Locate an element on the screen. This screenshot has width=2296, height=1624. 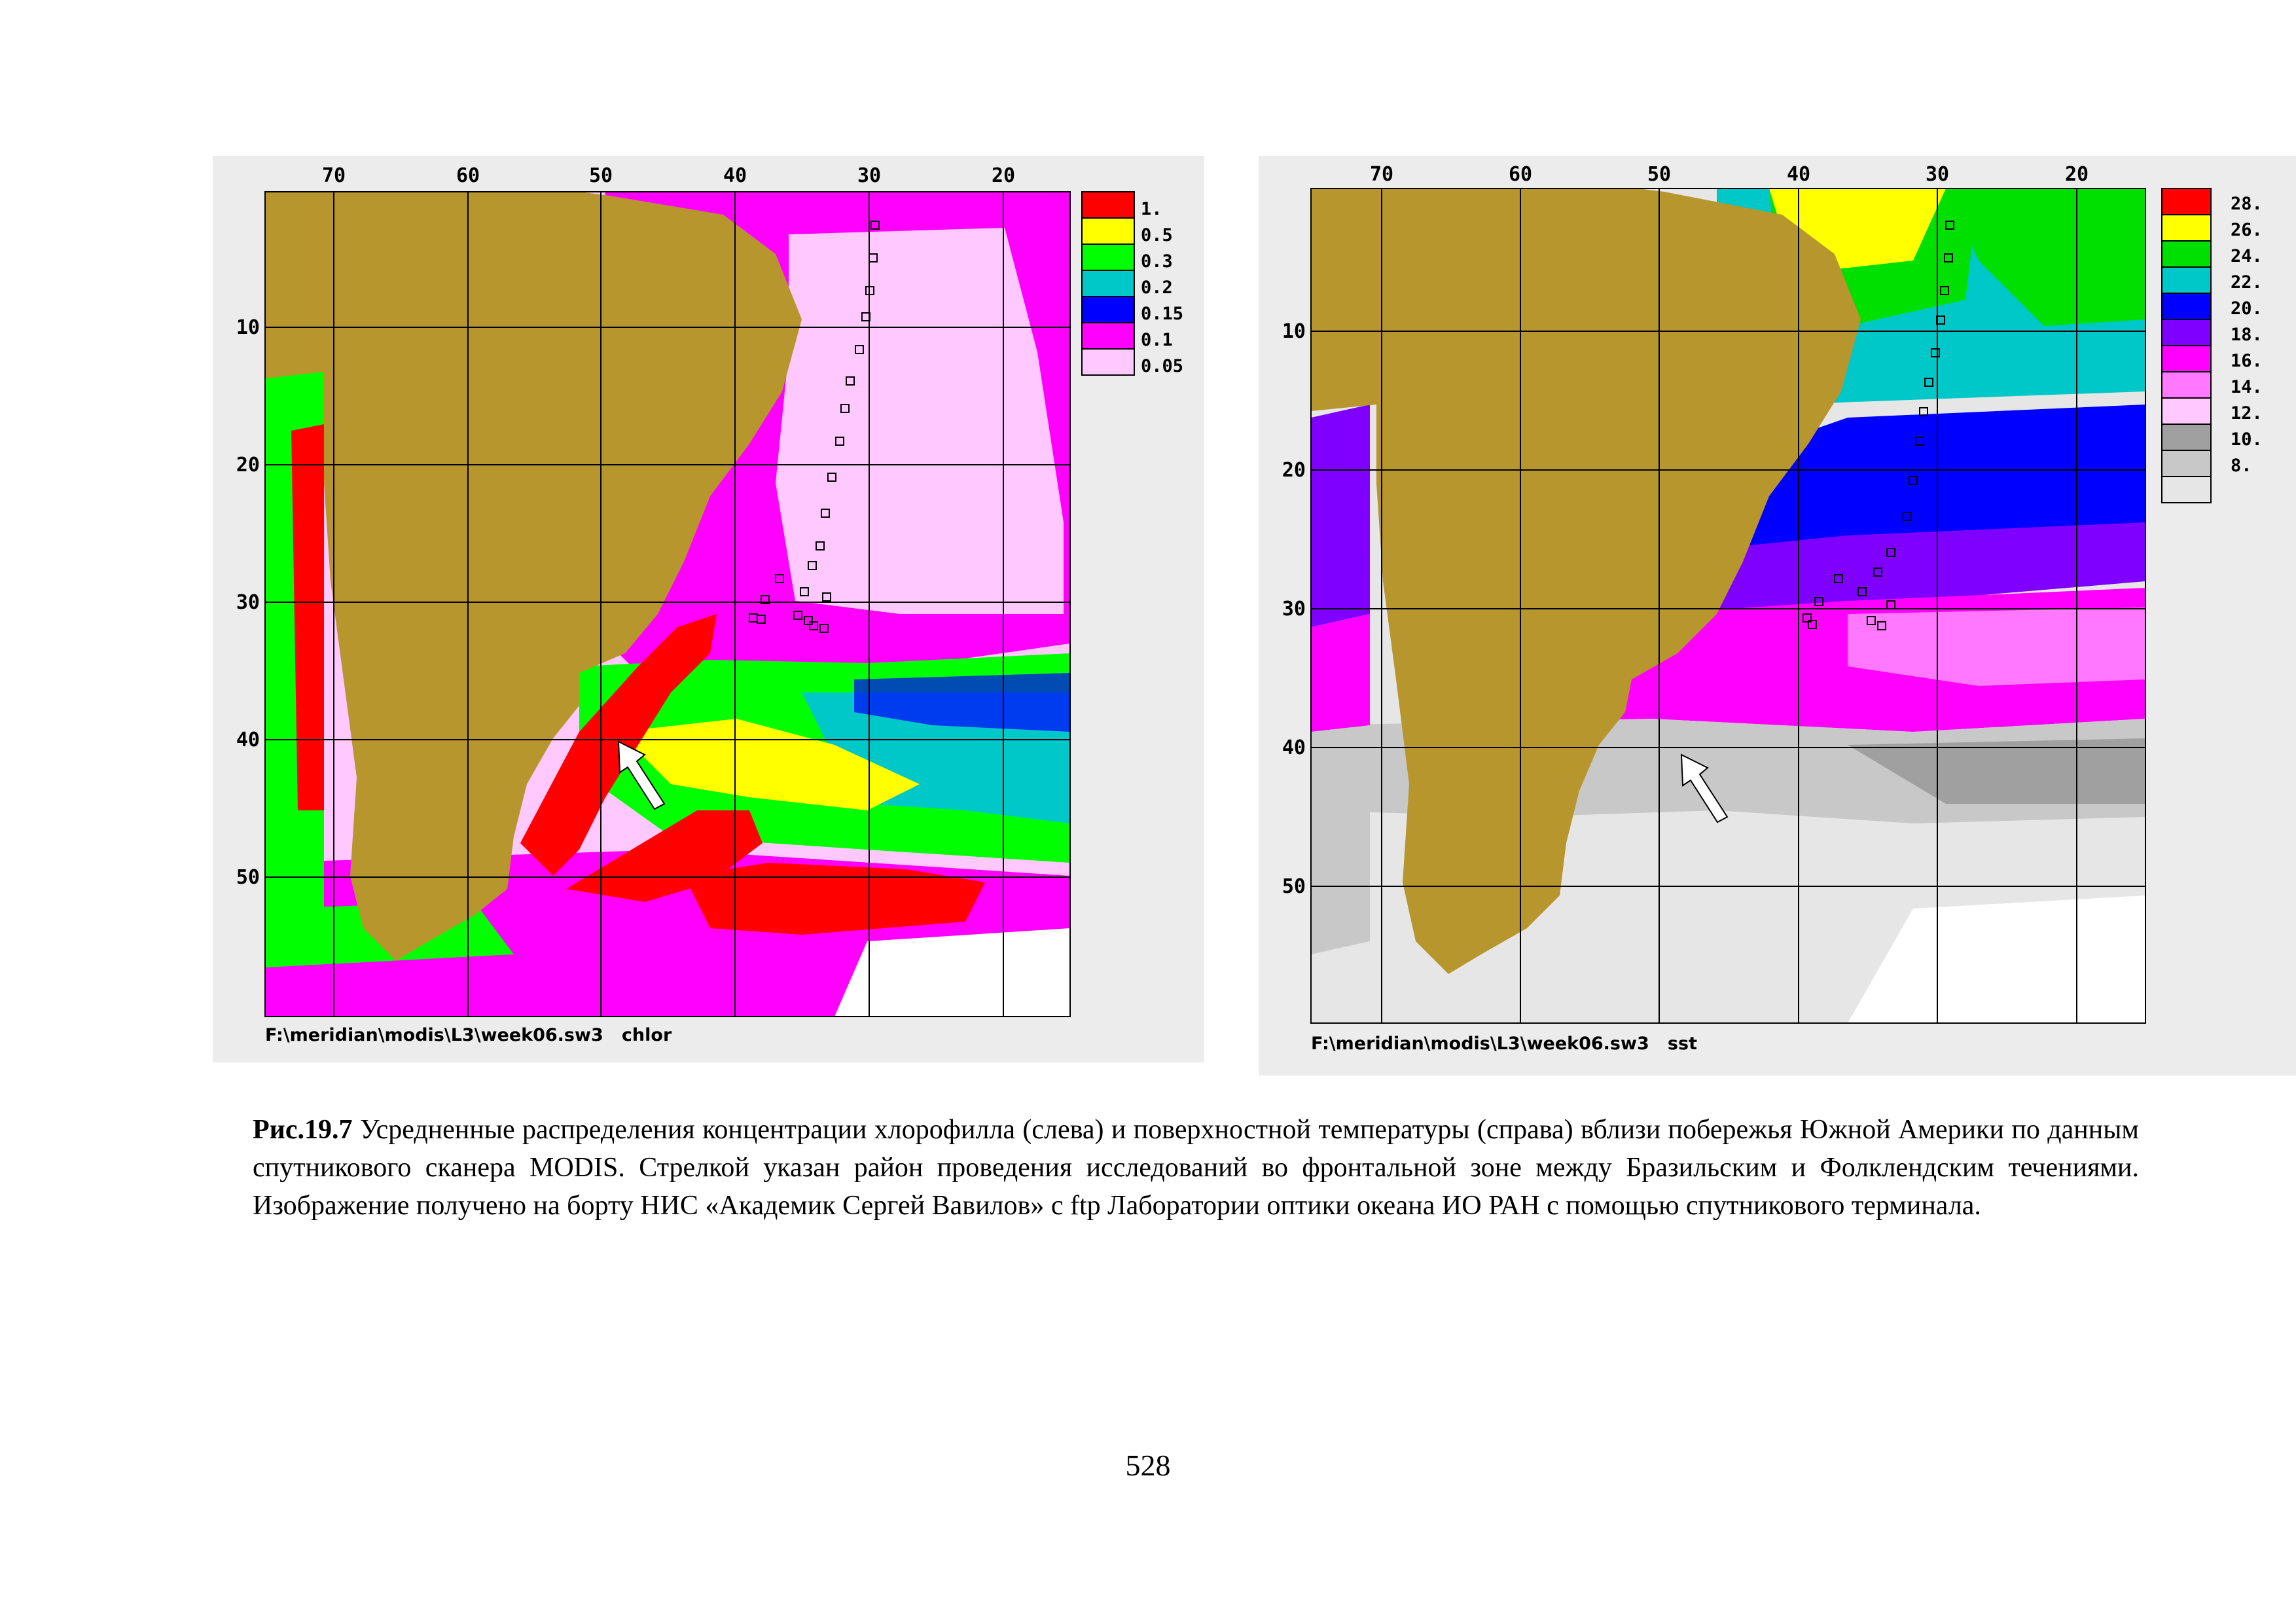
legend-label: 12. is located at coordinates (2247, 413).